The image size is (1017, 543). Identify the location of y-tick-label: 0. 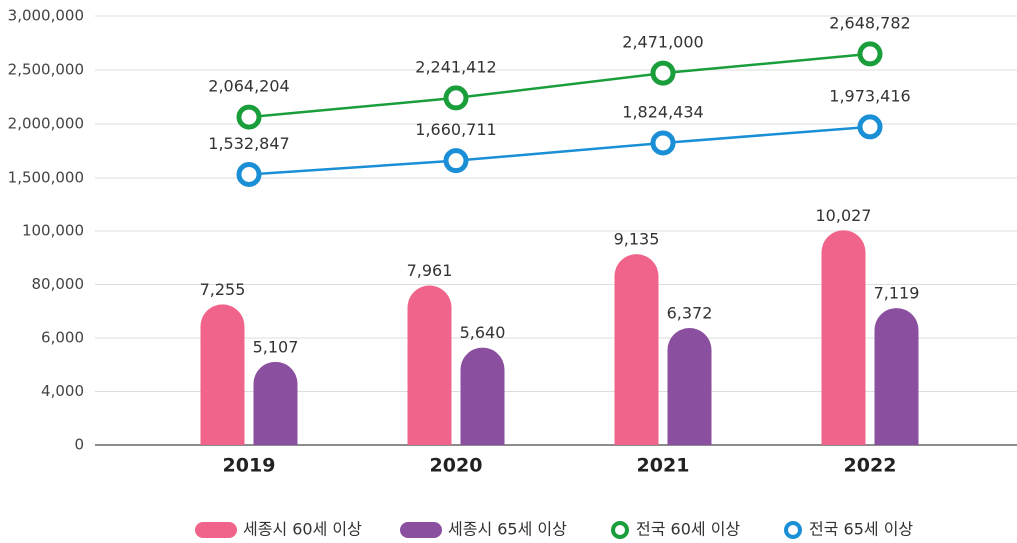
(79, 445).